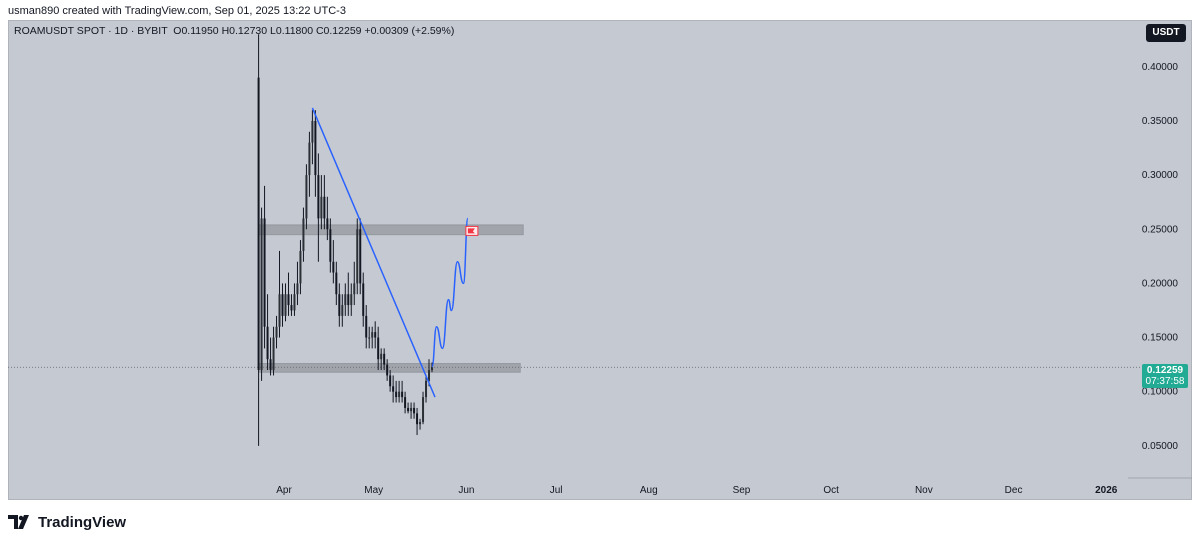 The width and height of the screenshot is (1200, 545). What do you see at coordinates (1160, 283) in the screenshot?
I see `y-tick-label: 0.20000` at bounding box center [1160, 283].